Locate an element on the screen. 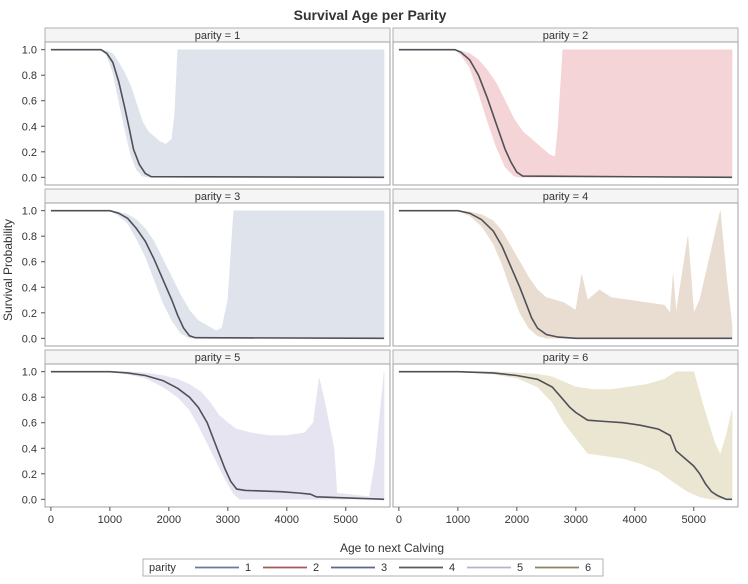 The width and height of the screenshot is (748, 584). chart-title: Survival Age per Parity is located at coordinates (370, 15).